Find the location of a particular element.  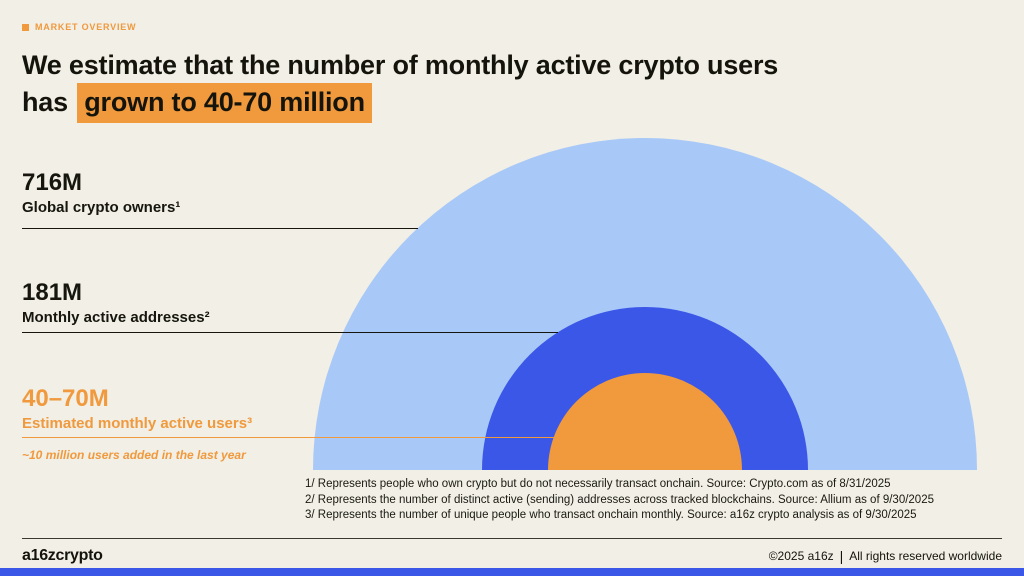

label-name: Global crypto owners¹ is located at coordinates (101, 207).